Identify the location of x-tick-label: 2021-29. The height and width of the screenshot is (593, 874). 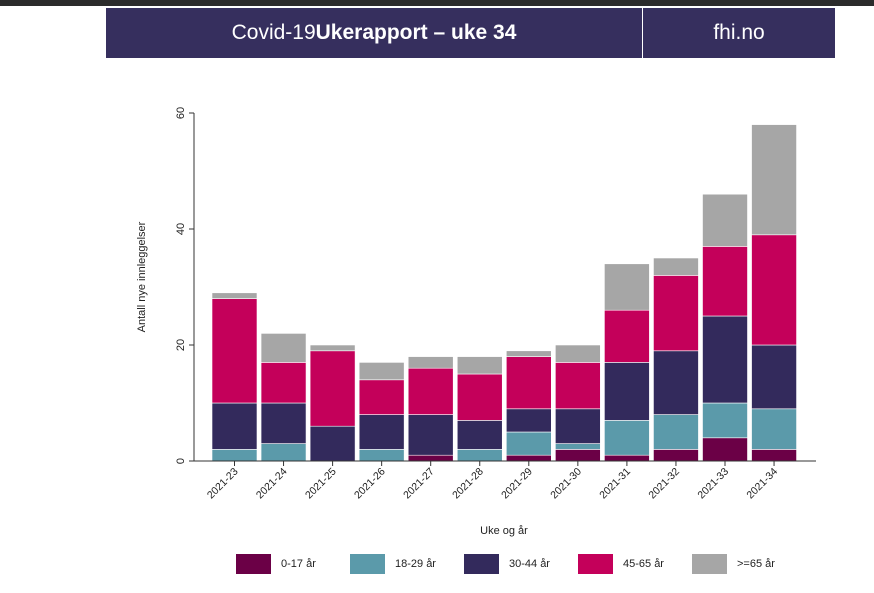
(517, 484).